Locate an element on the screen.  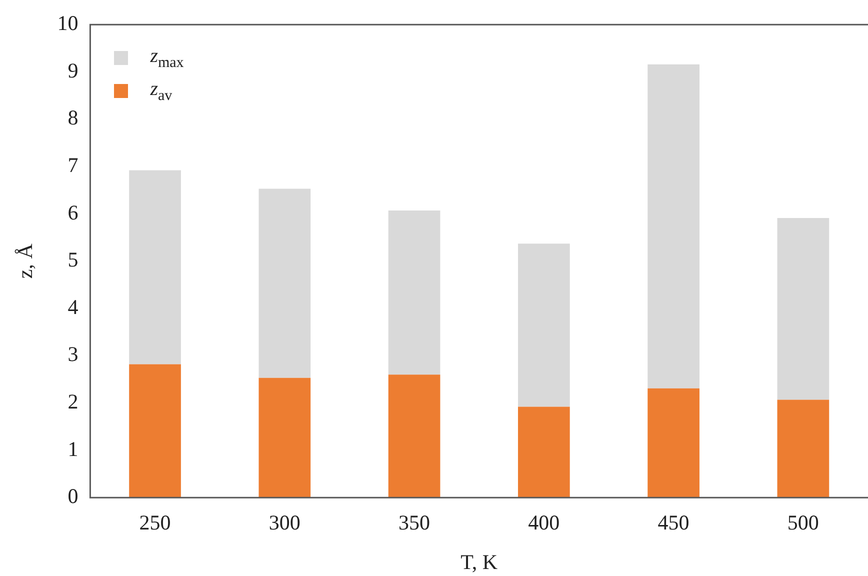
x-tick-label: 400 is located at coordinates (544, 522).